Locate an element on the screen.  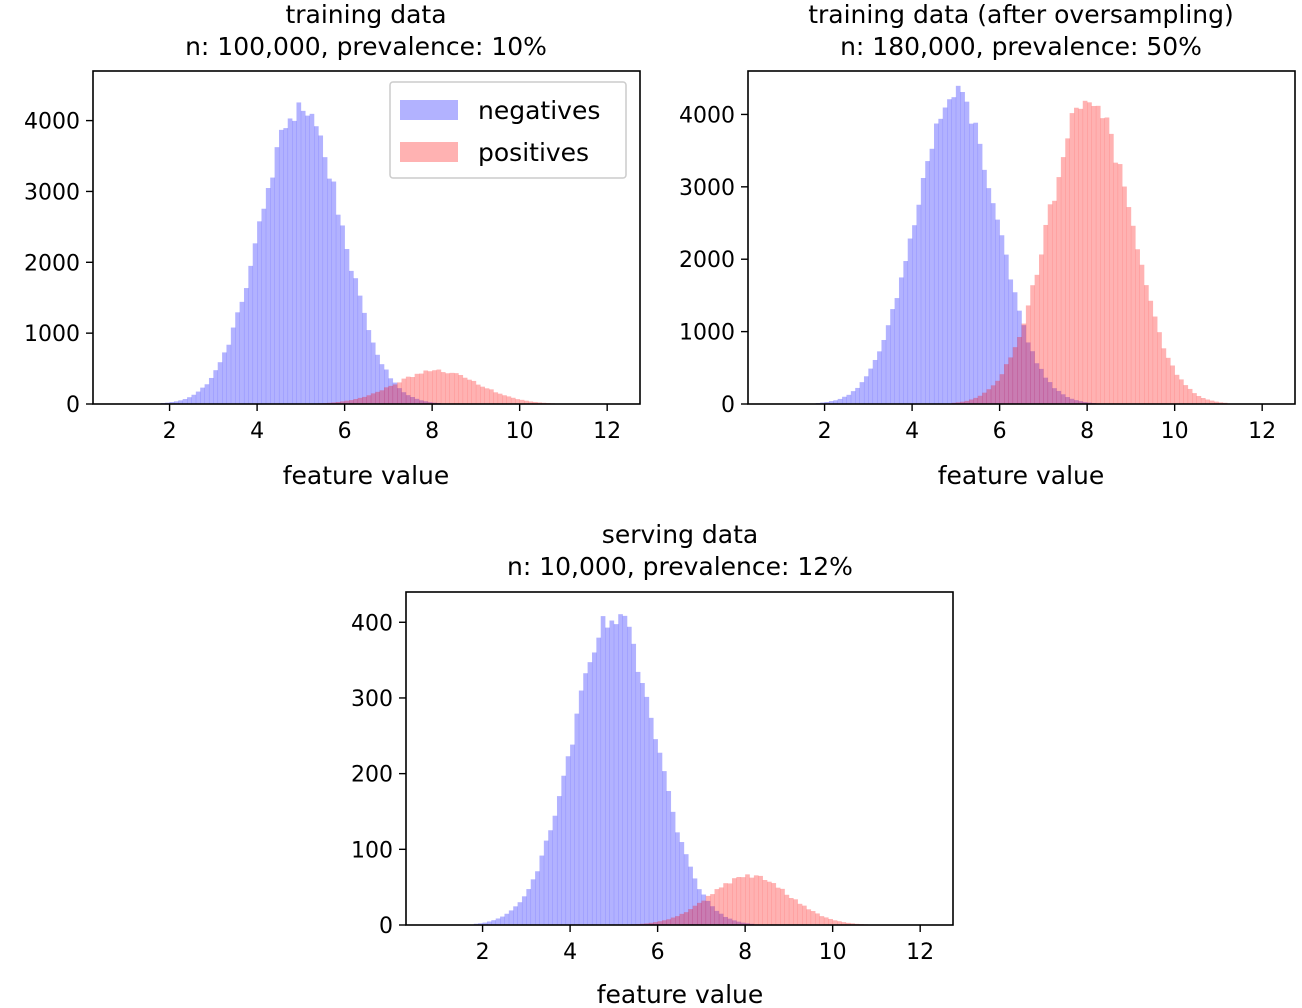
y-tick-label: 3000 is located at coordinates (707, 188).